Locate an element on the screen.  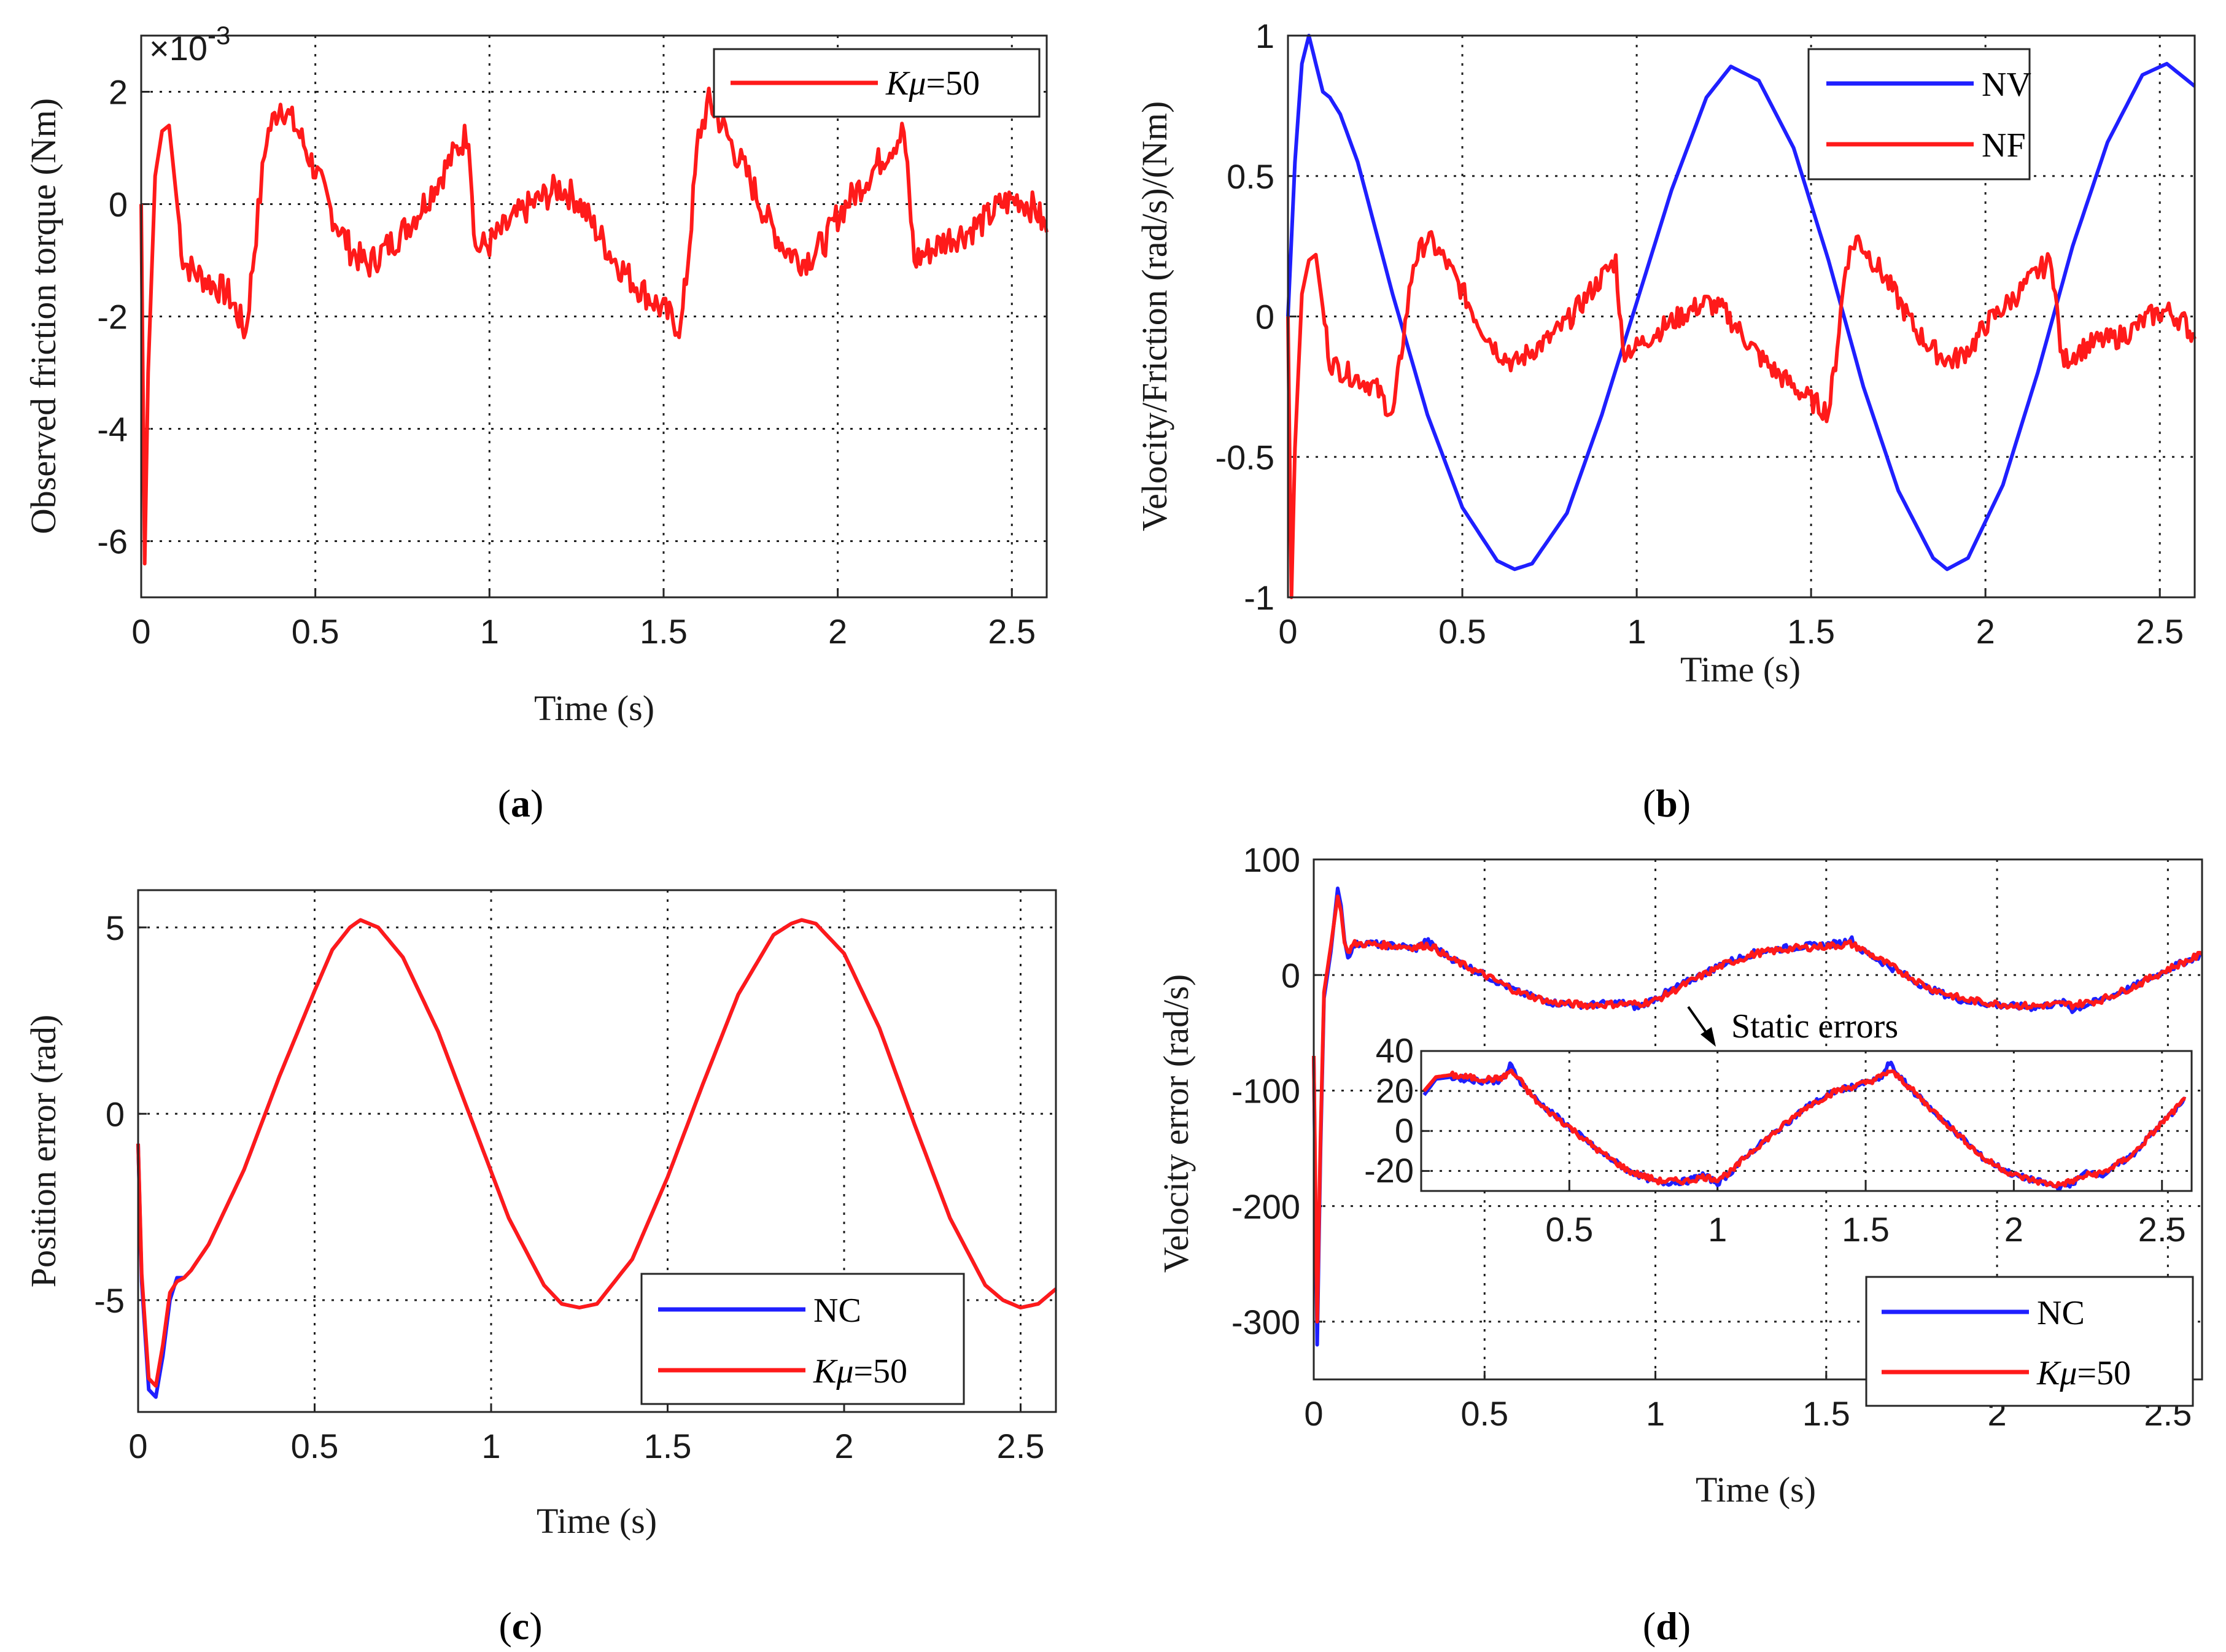
legend: NV NF is located at coordinates (1919, 114).